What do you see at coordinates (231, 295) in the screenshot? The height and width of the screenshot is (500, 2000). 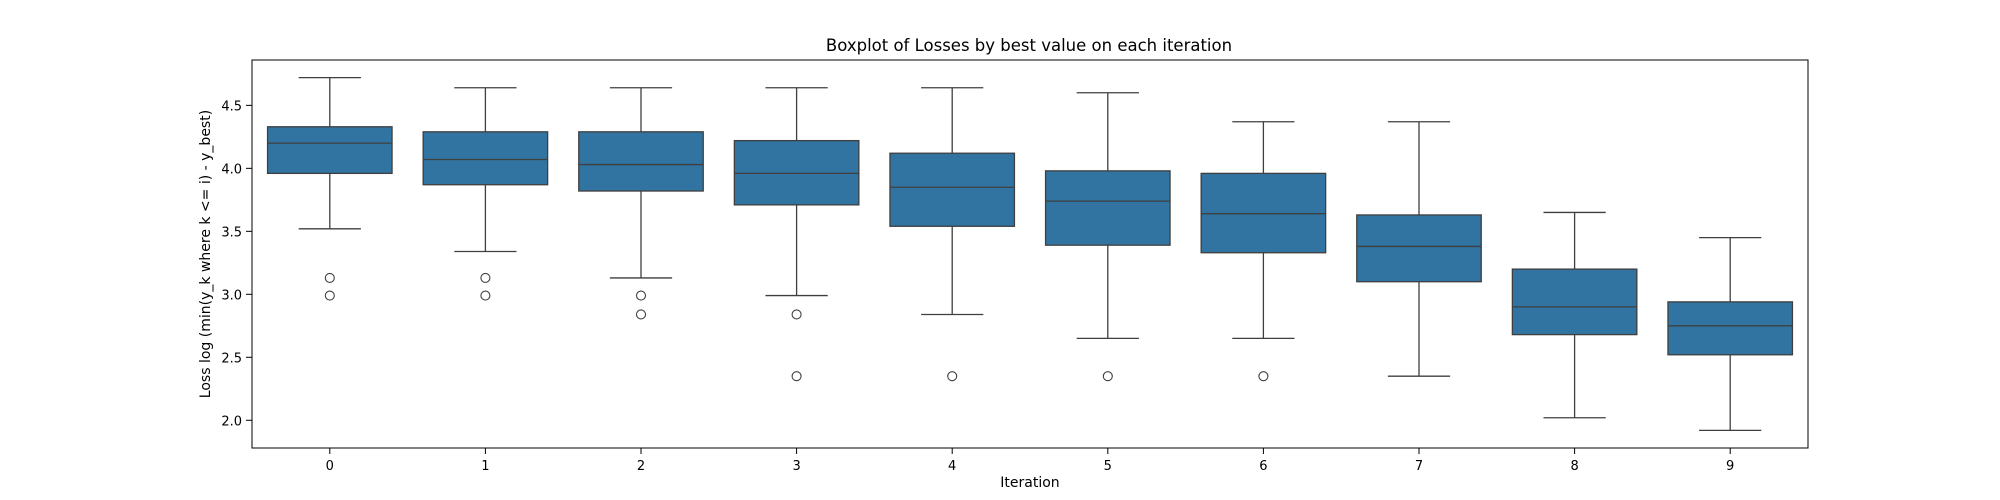 I see `y-tick-label: 3.0` at bounding box center [231, 295].